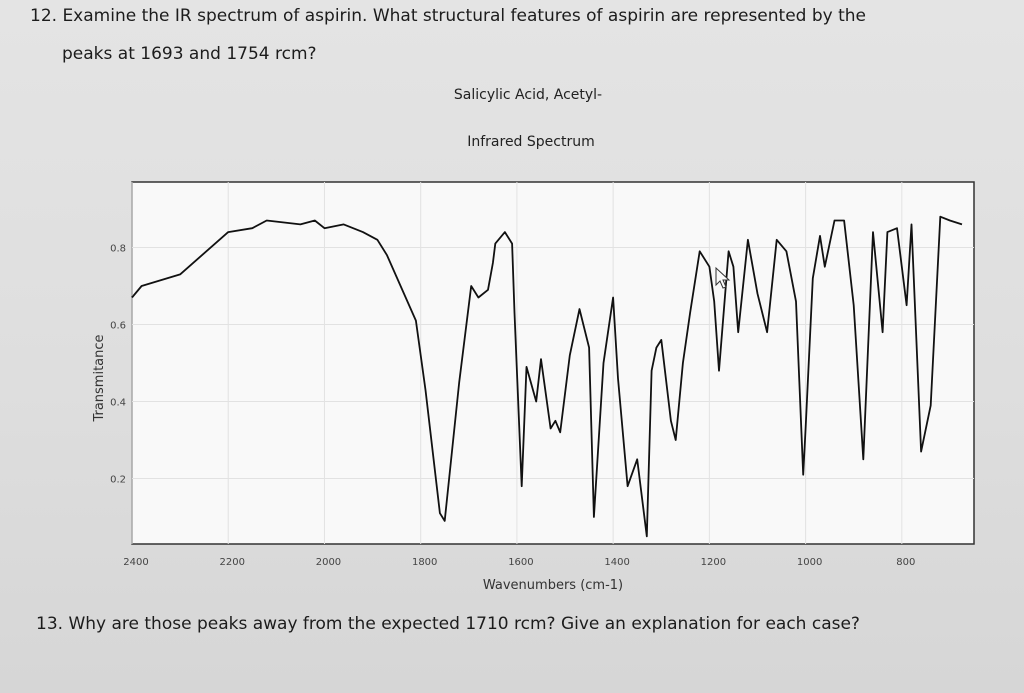 The width and height of the screenshot is (1024, 693). I want to click on y-tick-label: 0.8, so click(118, 248).